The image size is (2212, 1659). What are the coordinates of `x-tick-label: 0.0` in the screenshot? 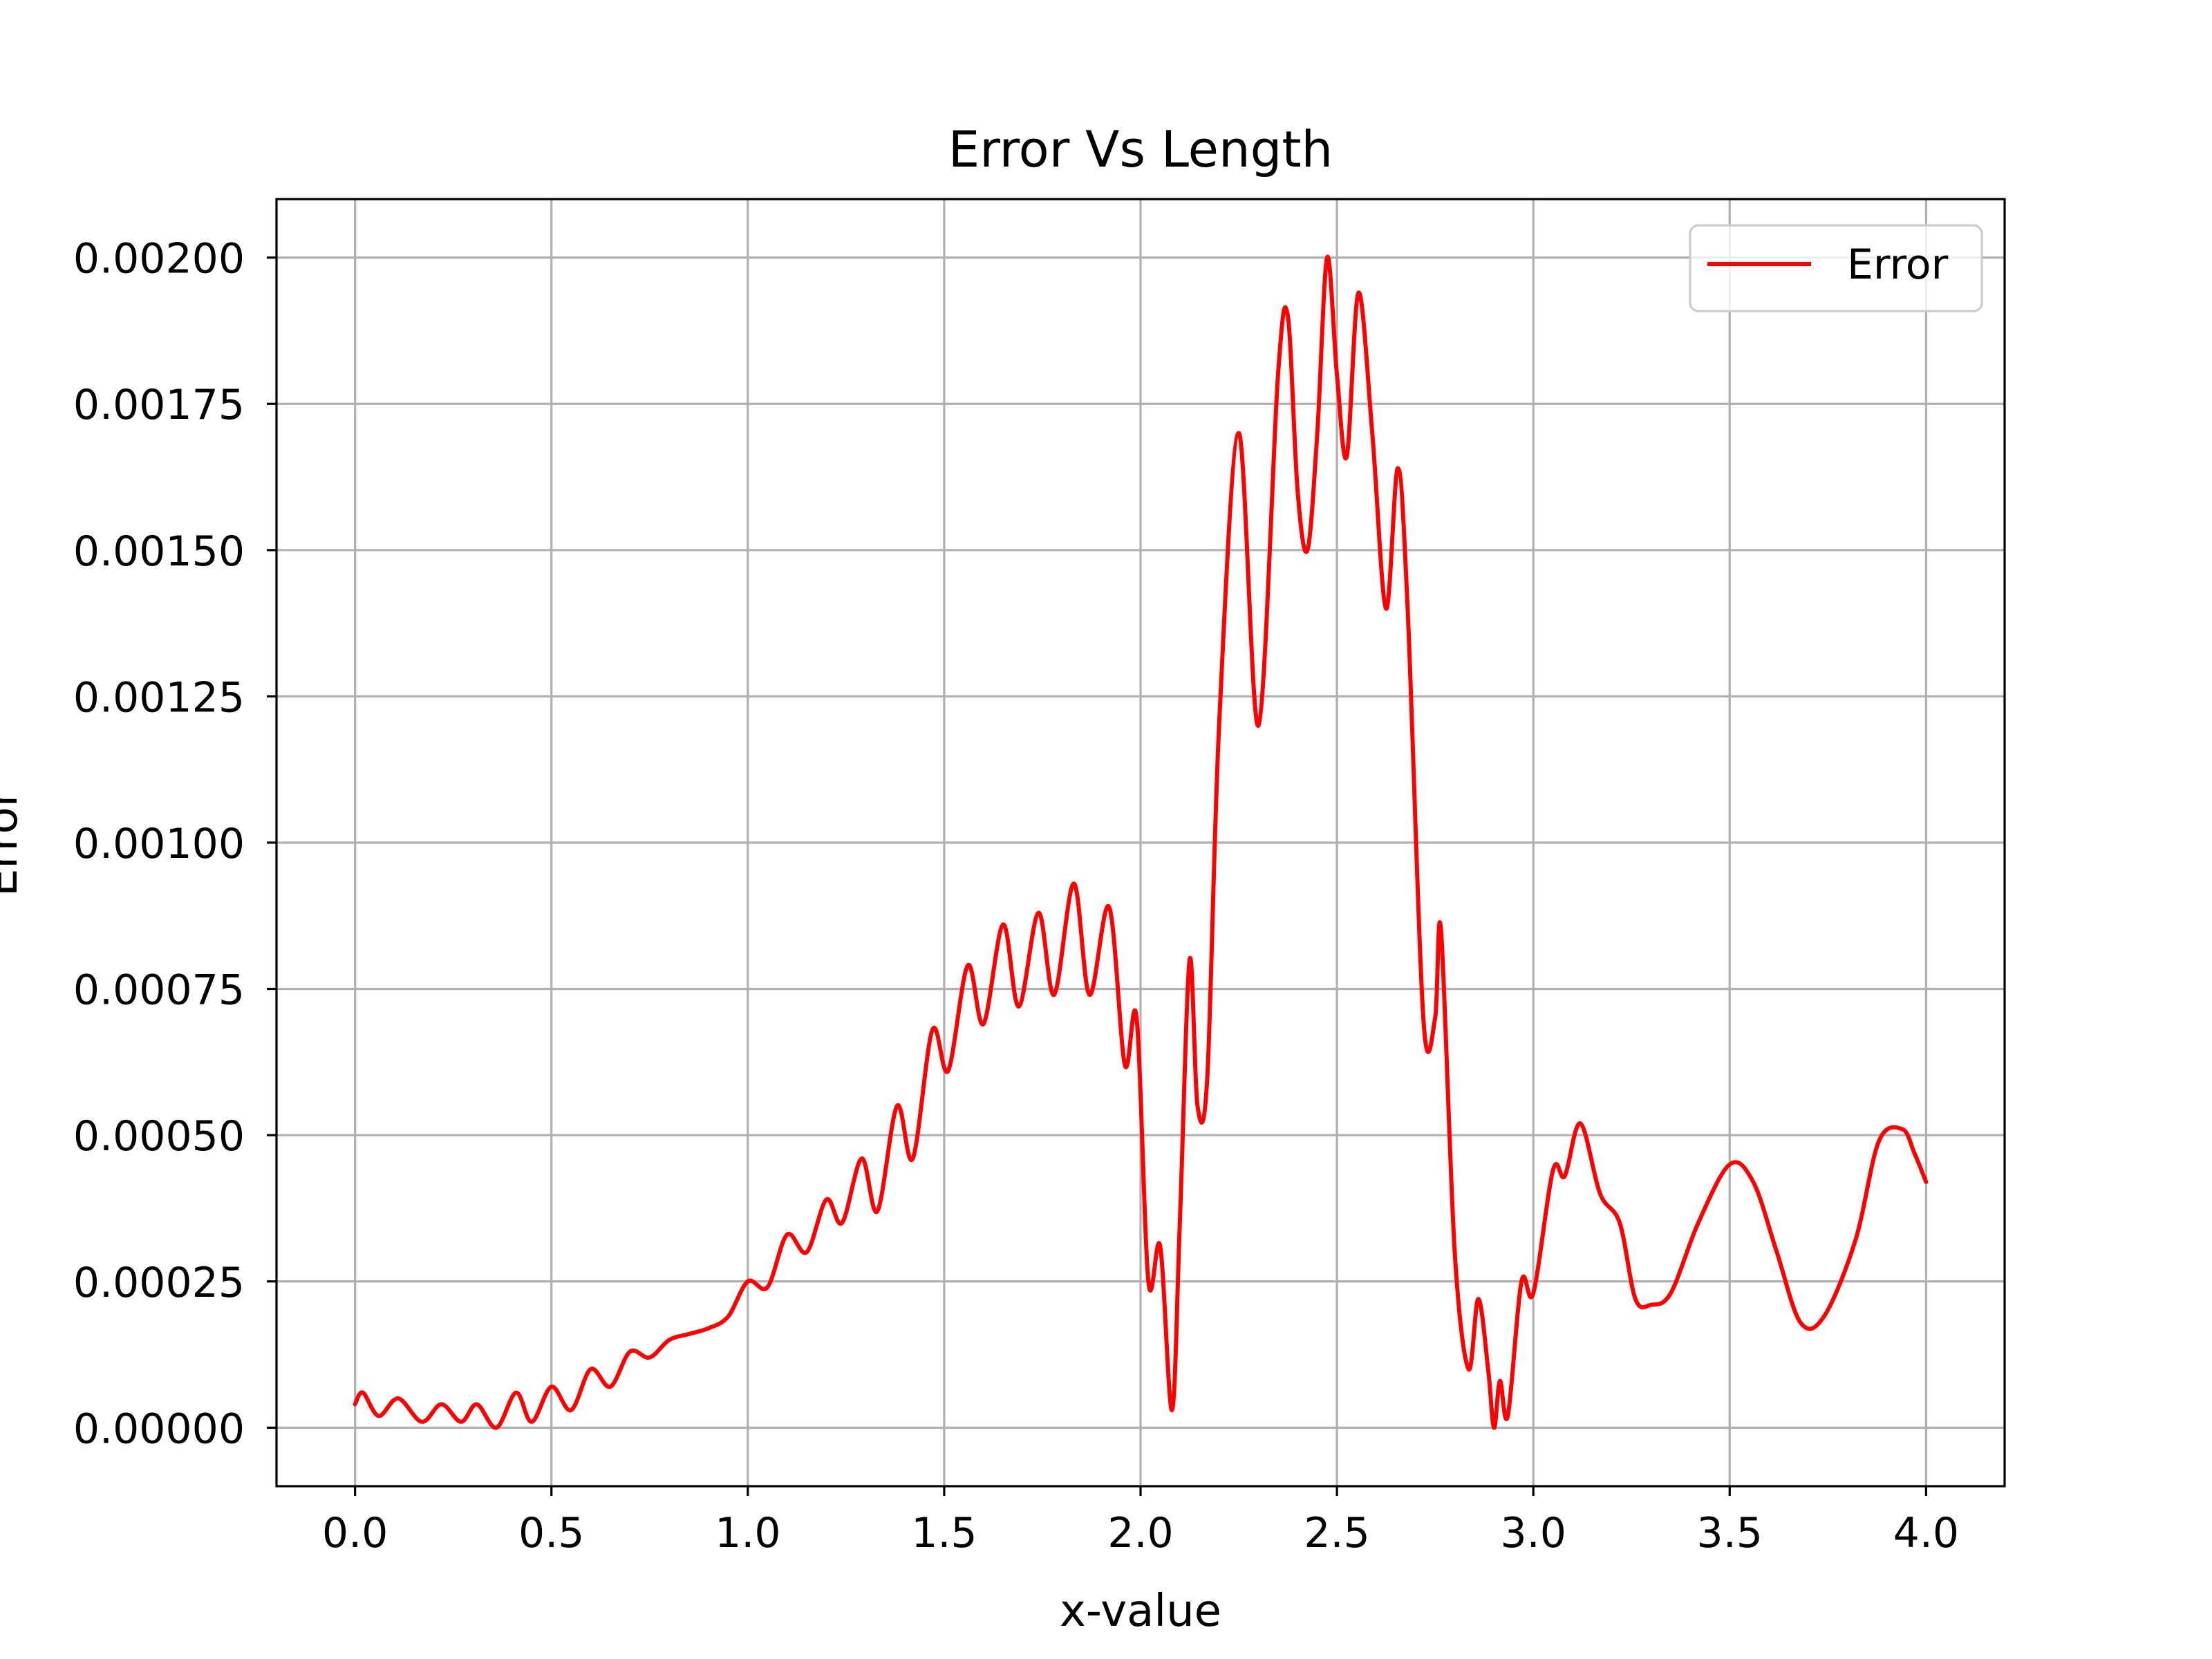 It's located at (355, 1533).